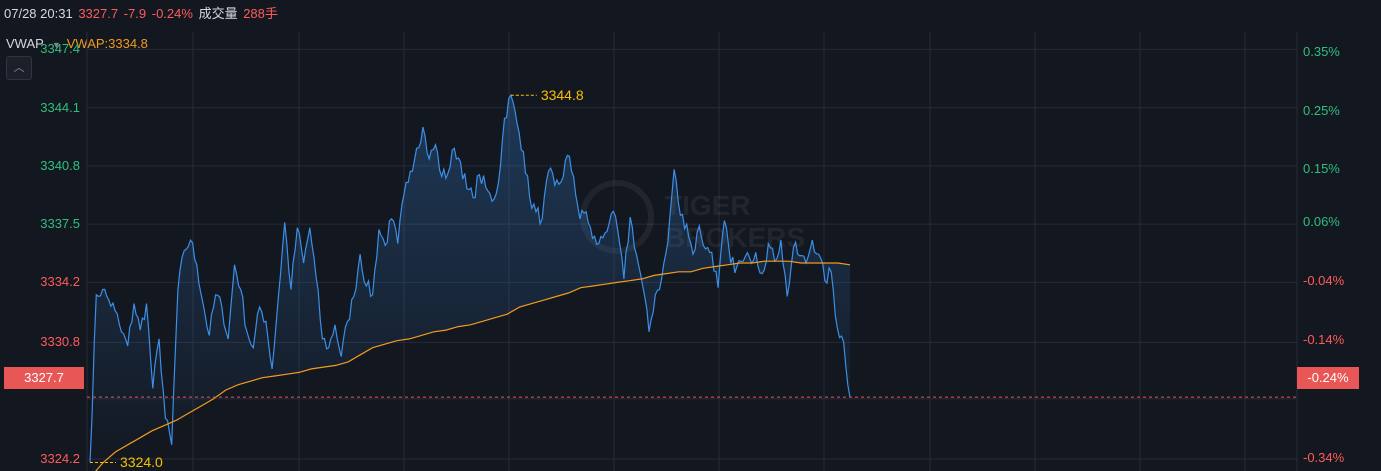 Image resolution: width=1381 pixels, height=471 pixels. Describe the element at coordinates (1324, 340) in the screenshot. I see `percent-tick-label: -0.14%` at that location.